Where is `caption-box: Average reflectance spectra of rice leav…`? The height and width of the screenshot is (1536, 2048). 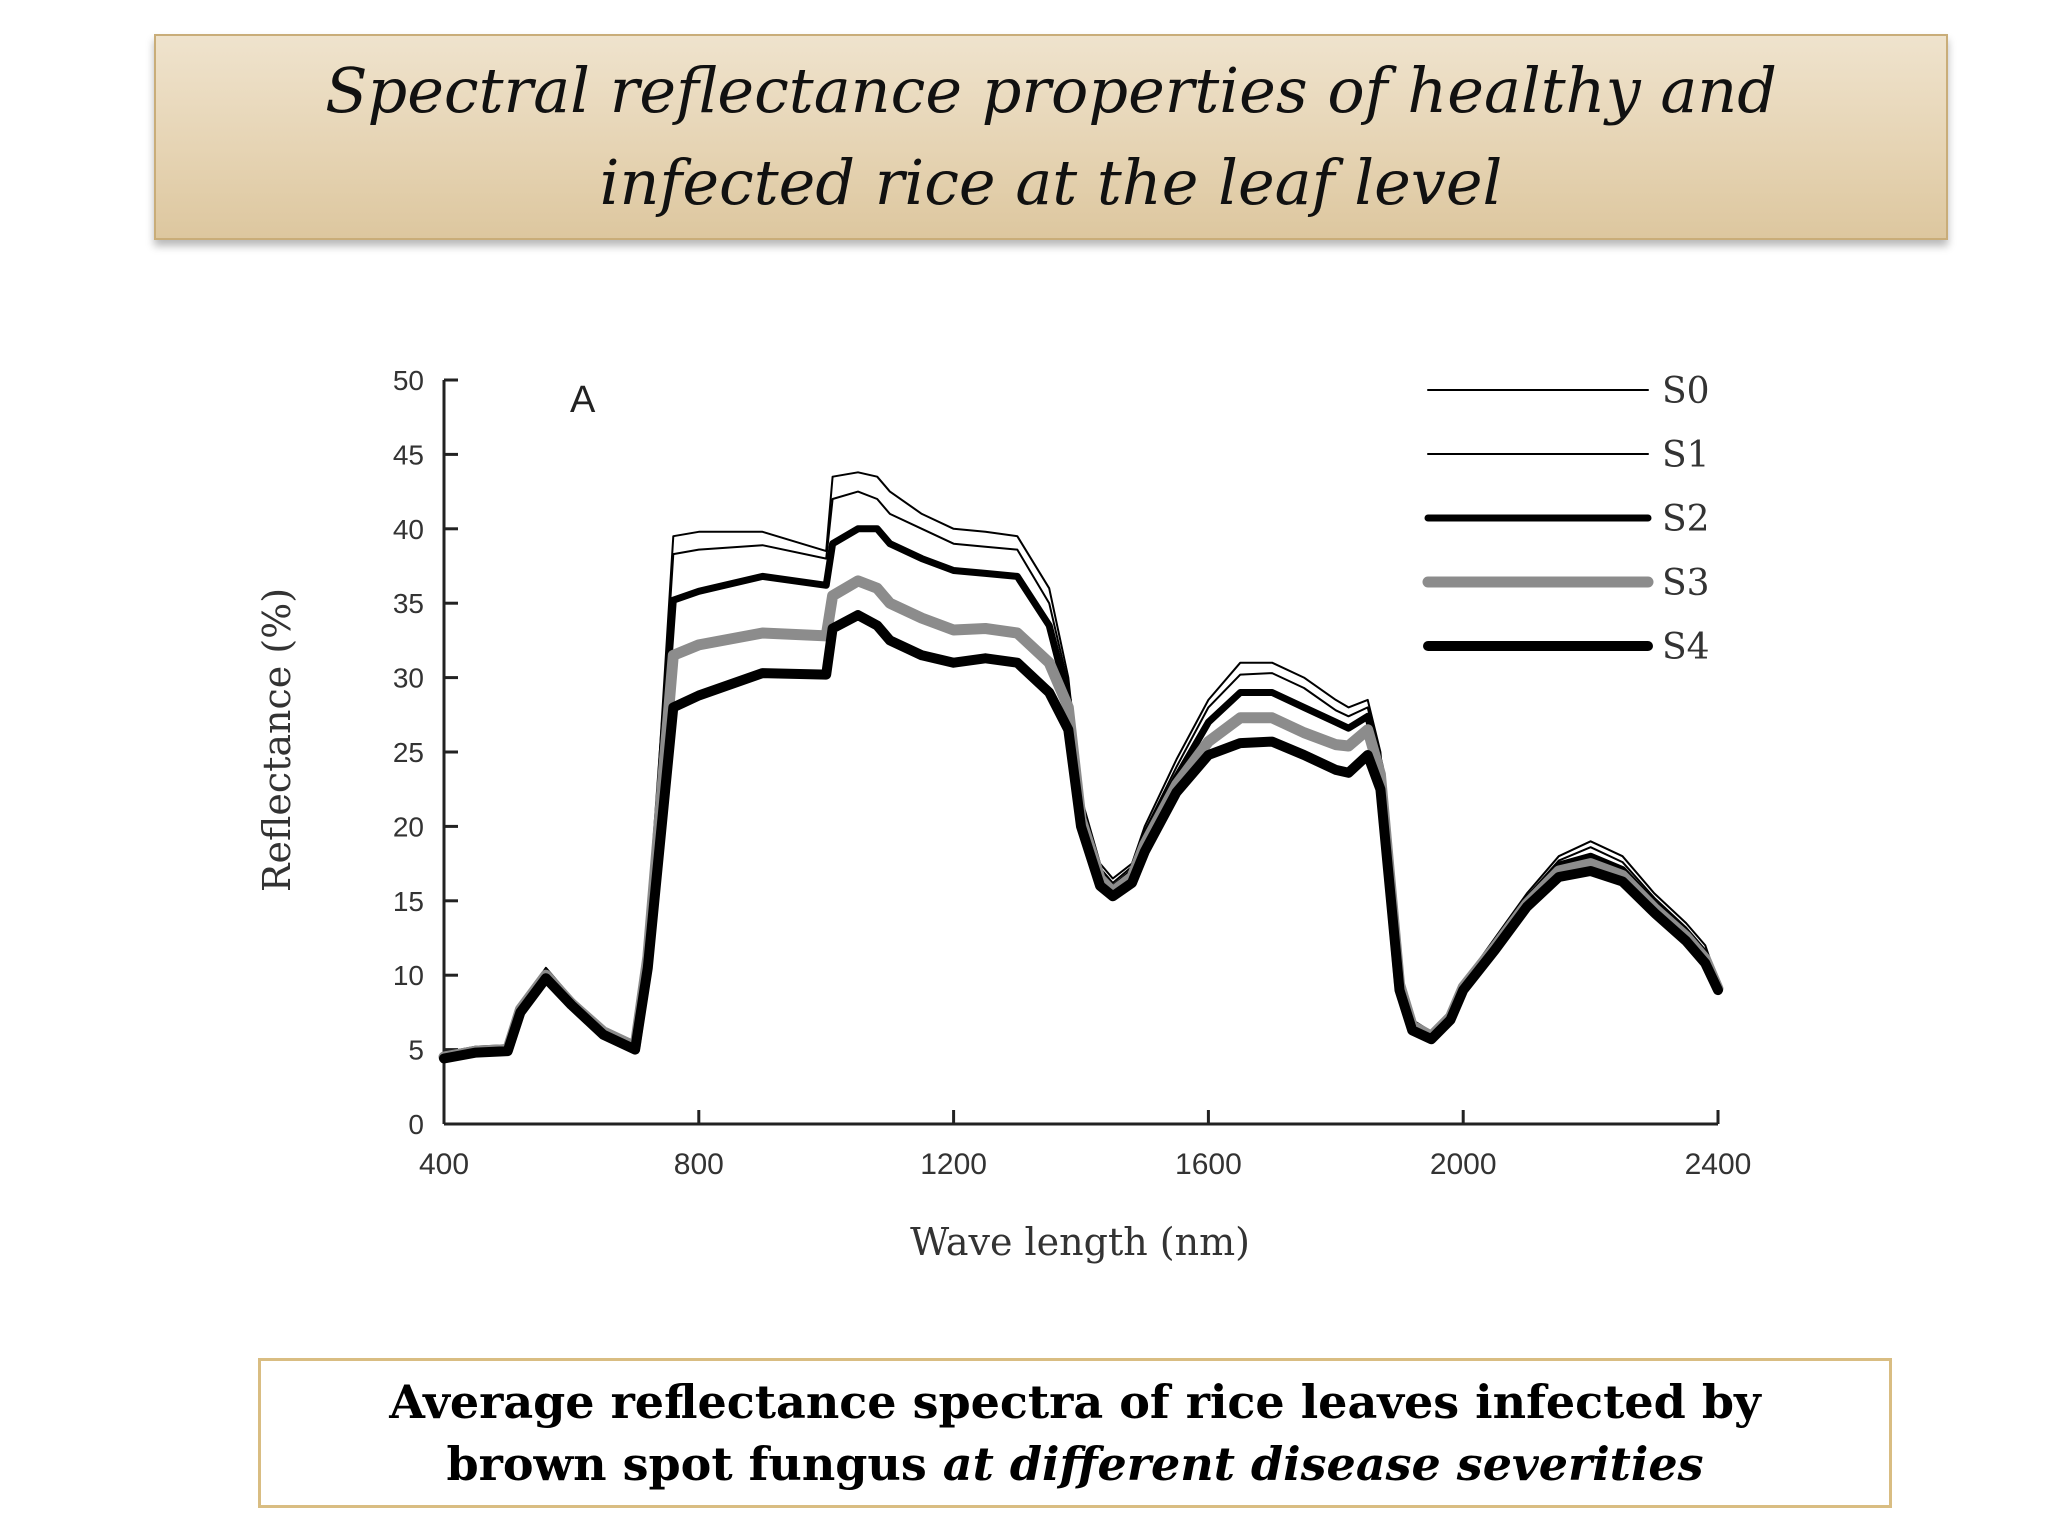 caption-box: Average reflectance spectra of rice leav… is located at coordinates (1075, 1433).